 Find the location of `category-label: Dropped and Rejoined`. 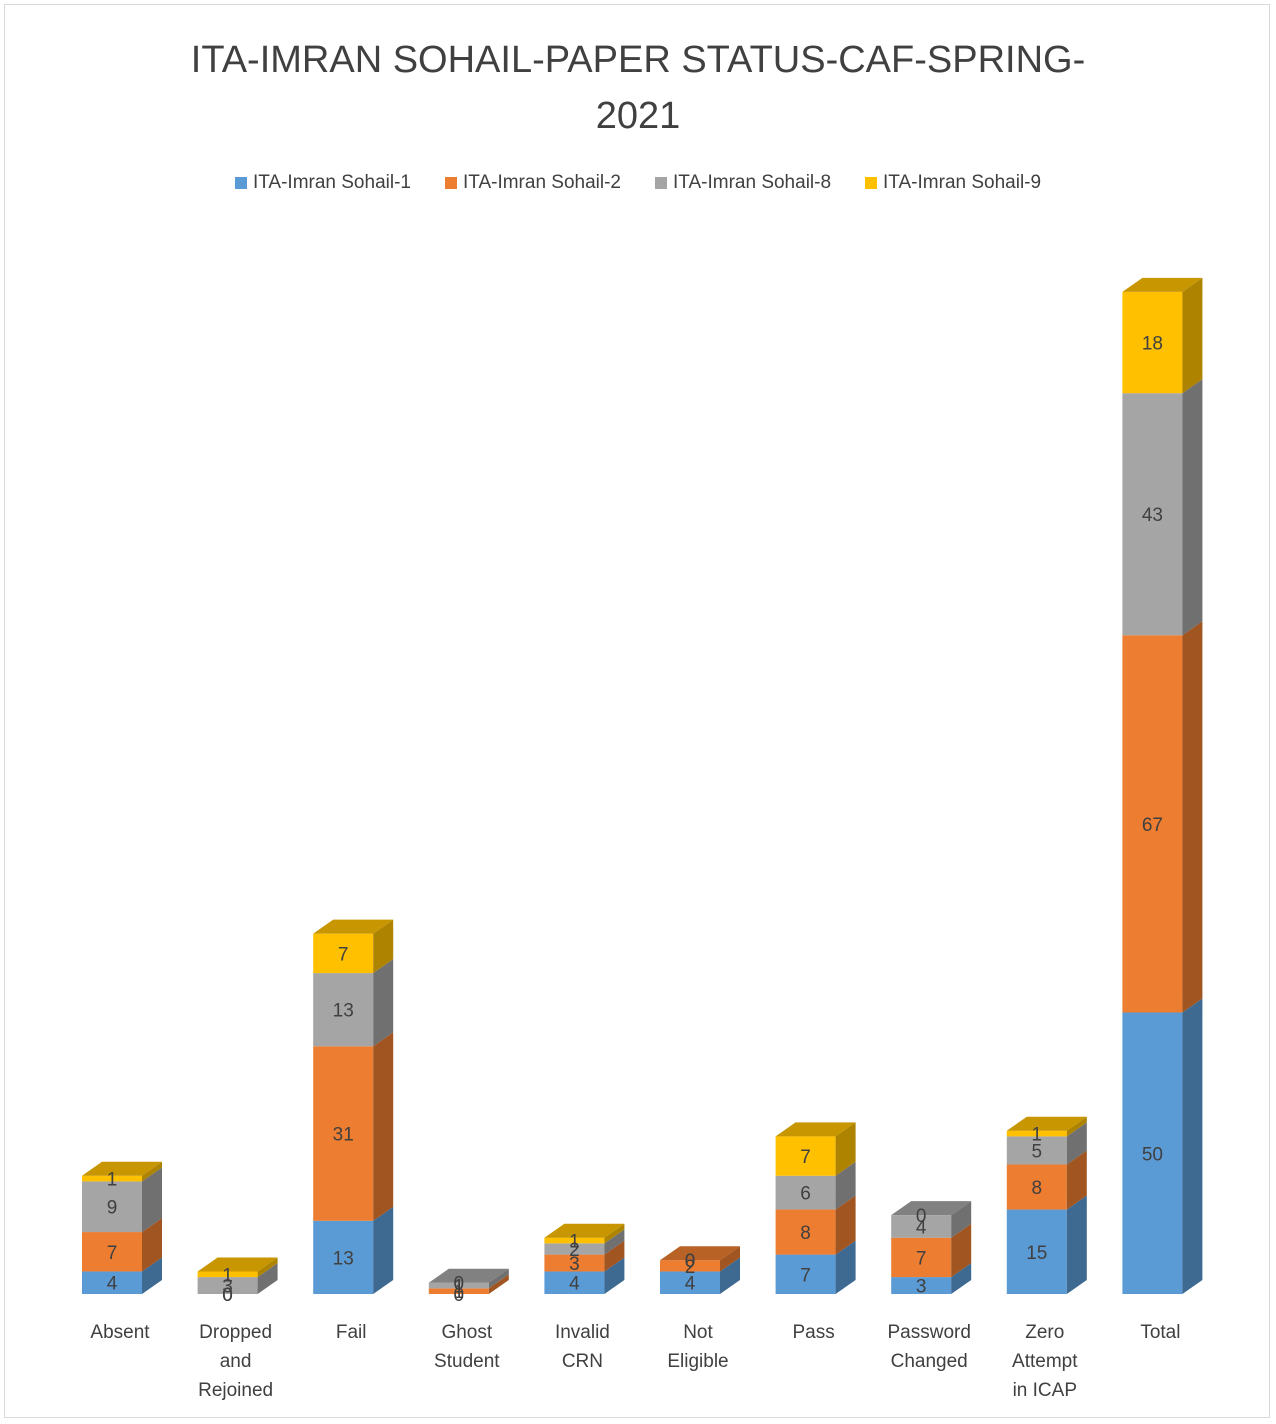

category-label: Dropped and Rejoined is located at coordinates (235, 1361).